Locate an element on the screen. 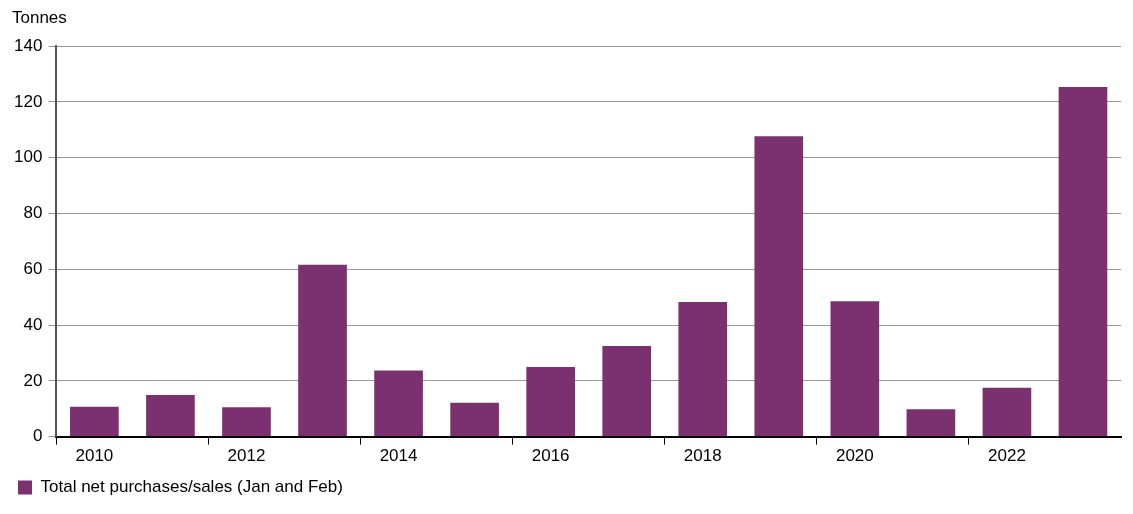  y-tick-label: 80 is located at coordinates (33, 213).